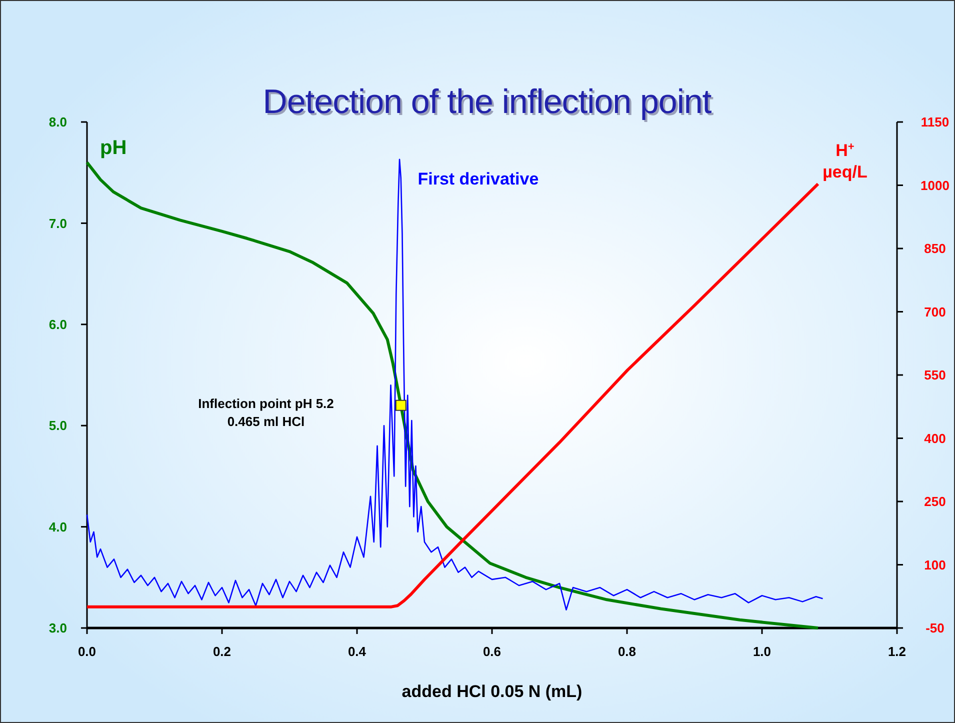 The width and height of the screenshot is (955, 723). I want to click on y2-tick-label: 700, so click(935, 312).